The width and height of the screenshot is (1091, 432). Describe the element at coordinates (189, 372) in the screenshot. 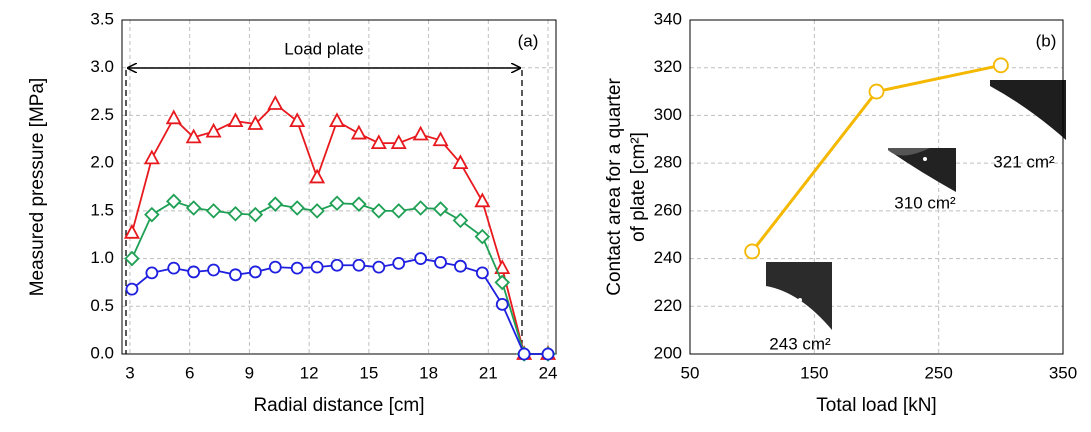

I see `x-tick-label: 6` at that location.